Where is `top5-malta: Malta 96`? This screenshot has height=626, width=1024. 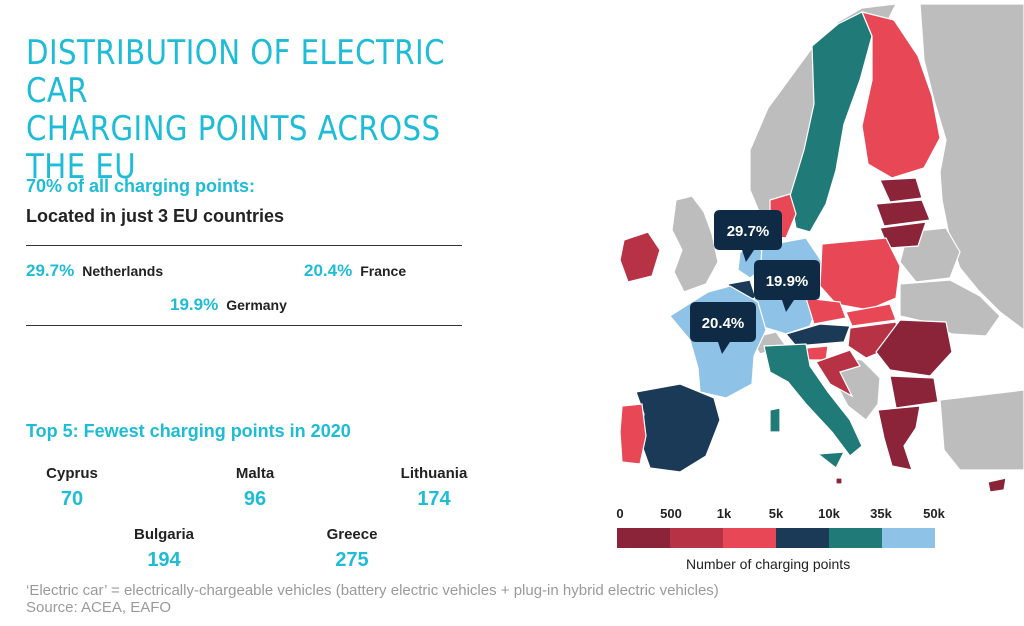
top5-malta: Malta 96 is located at coordinates (255, 488).